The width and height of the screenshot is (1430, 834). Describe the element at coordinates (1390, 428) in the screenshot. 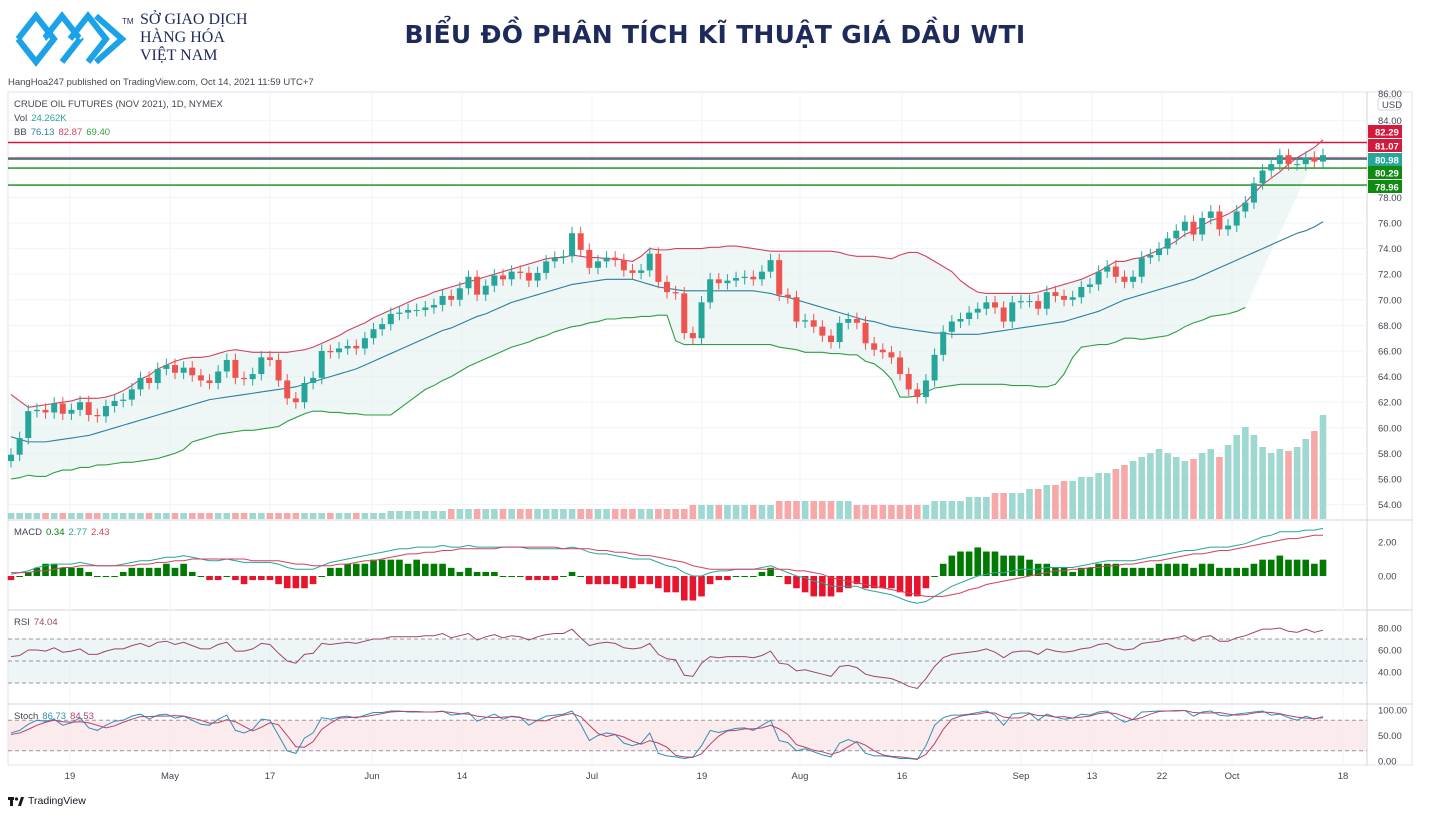

I see `price-tick-label: 60.00` at that location.